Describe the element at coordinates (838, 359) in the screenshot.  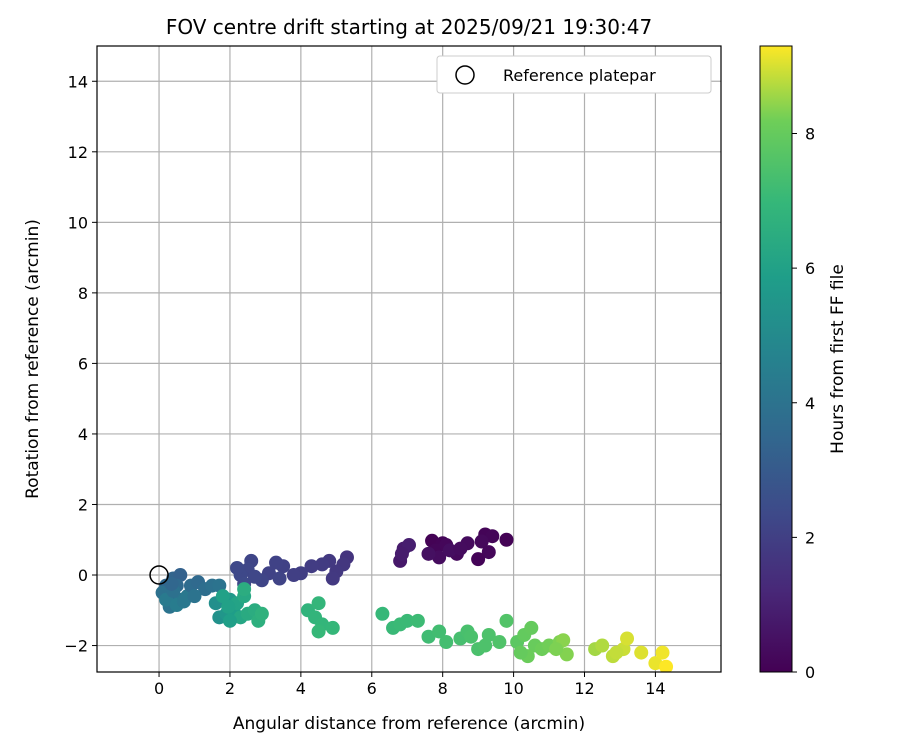
I see `colorbar-label: Hours from first FF file` at that location.